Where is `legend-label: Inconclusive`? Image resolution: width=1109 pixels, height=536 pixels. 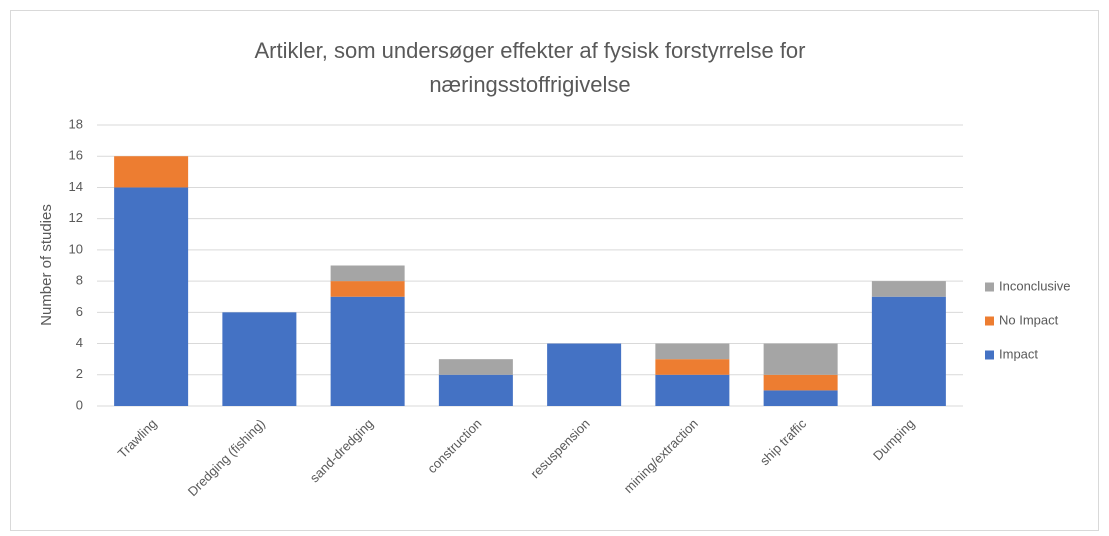
legend-label: Inconclusive is located at coordinates (1035, 285).